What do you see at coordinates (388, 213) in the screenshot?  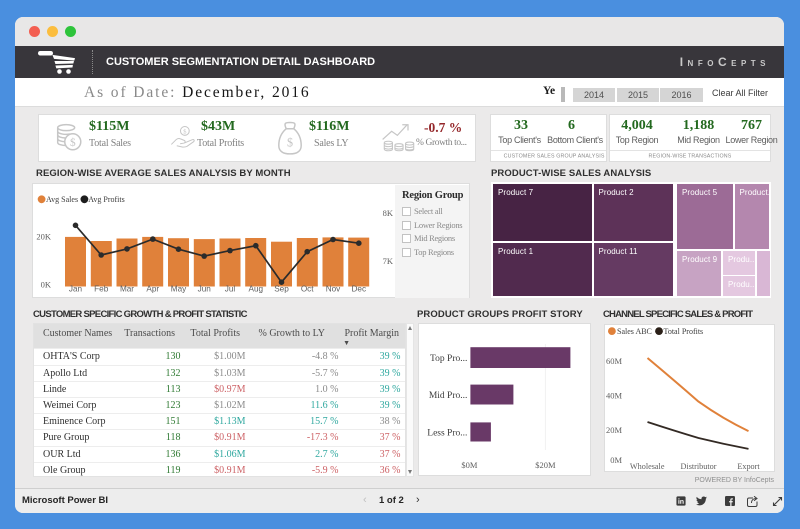 I see `svg-text: 8K` at bounding box center [388, 213].